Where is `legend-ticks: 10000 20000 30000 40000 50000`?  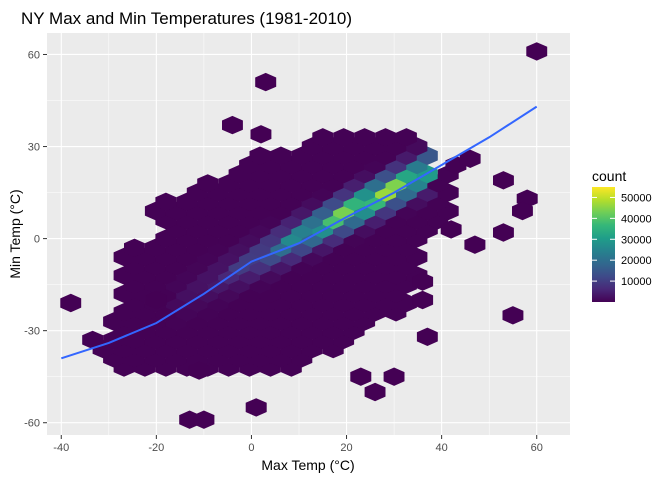 legend-ticks: 10000 20000 30000 40000 50000 is located at coordinates (622, 240).